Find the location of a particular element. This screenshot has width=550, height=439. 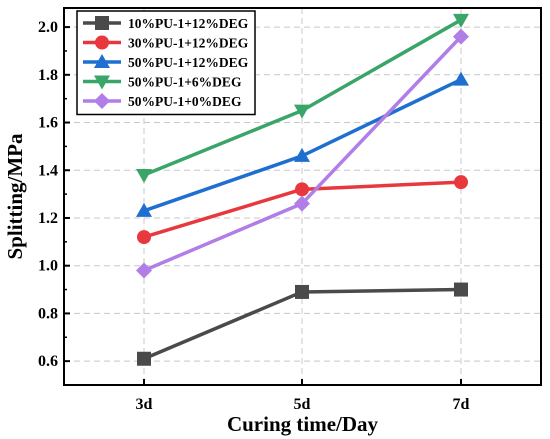

legend-label-2: 50%PU-1+12%DEG is located at coordinates (188, 62).